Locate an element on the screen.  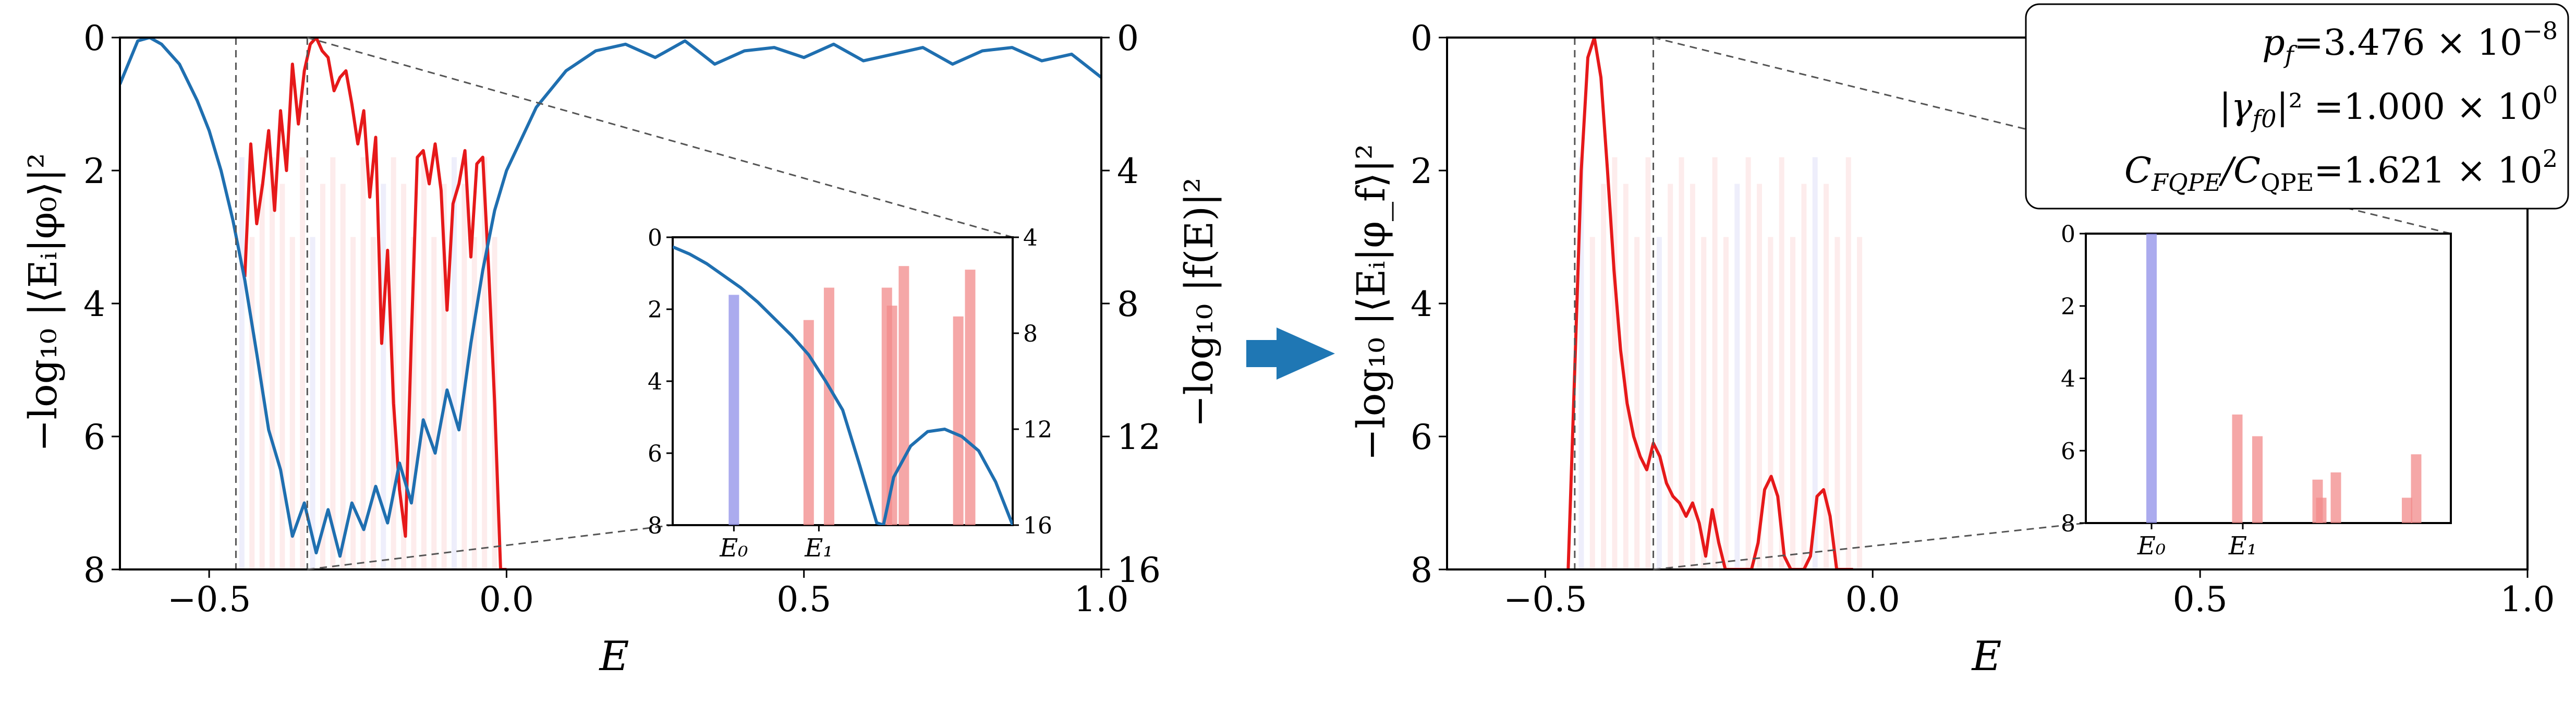
y-tick-label: 8 is located at coordinates (1421, 570).